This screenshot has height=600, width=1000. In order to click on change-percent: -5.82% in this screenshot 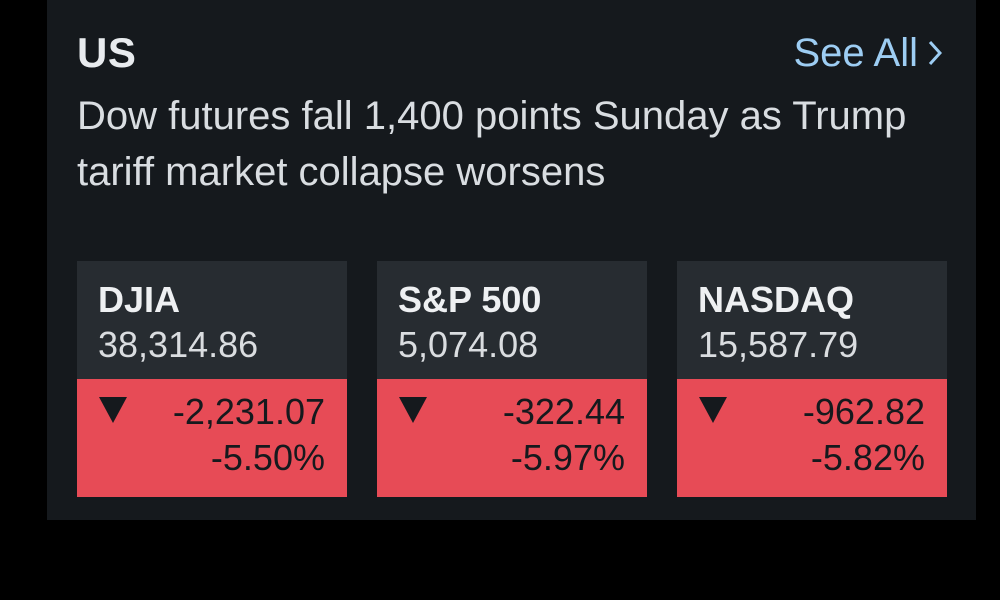, I will do `click(867, 457)`.